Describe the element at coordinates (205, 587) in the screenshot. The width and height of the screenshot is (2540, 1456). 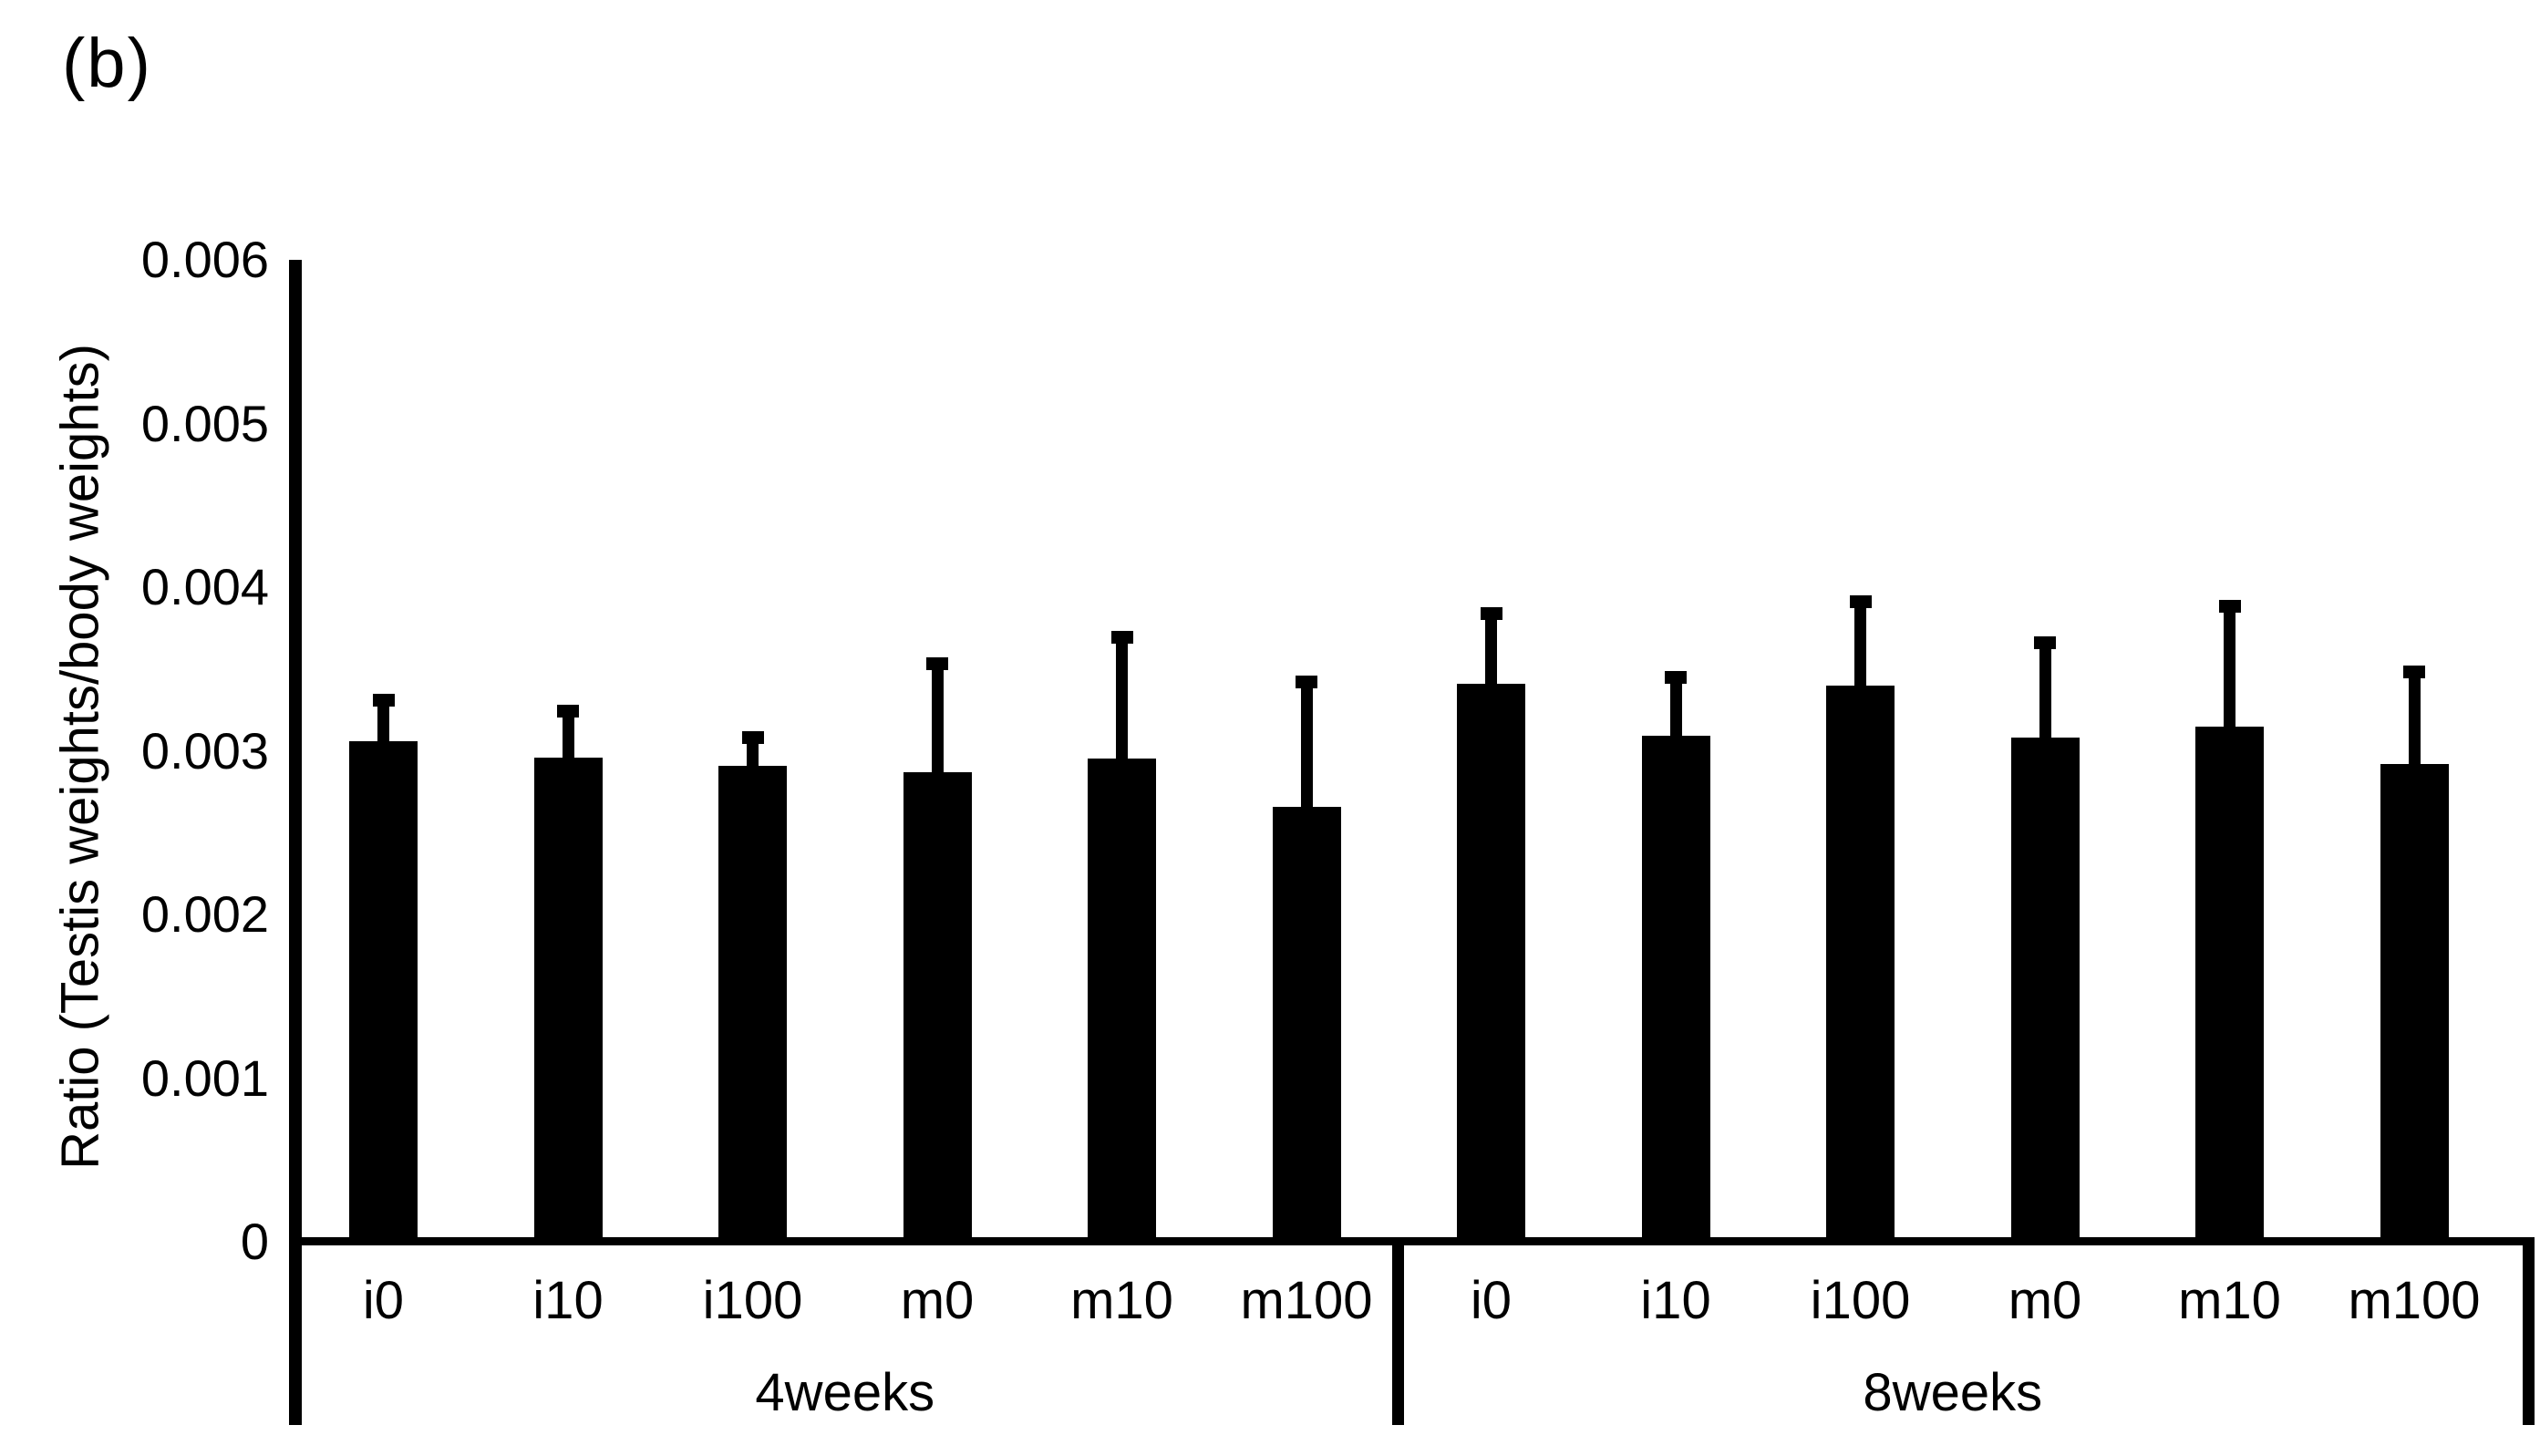
I see `y-tick-label: 0.004` at that location.